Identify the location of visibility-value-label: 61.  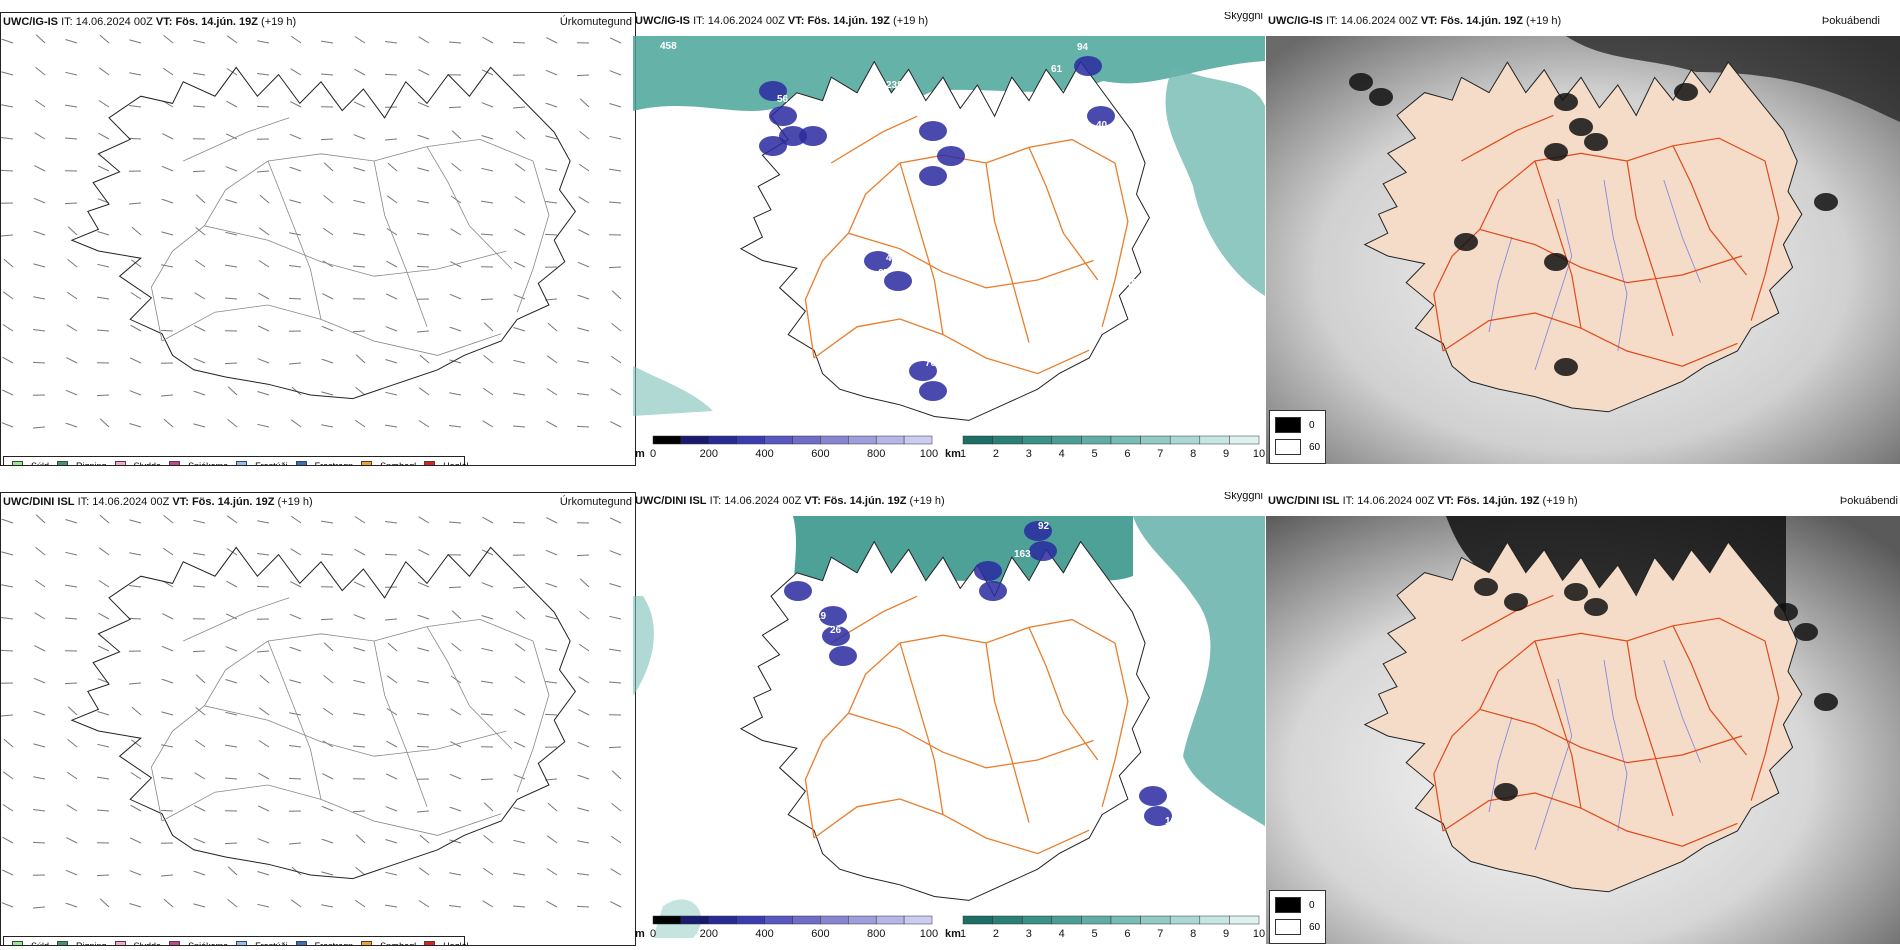
(1016, 574).